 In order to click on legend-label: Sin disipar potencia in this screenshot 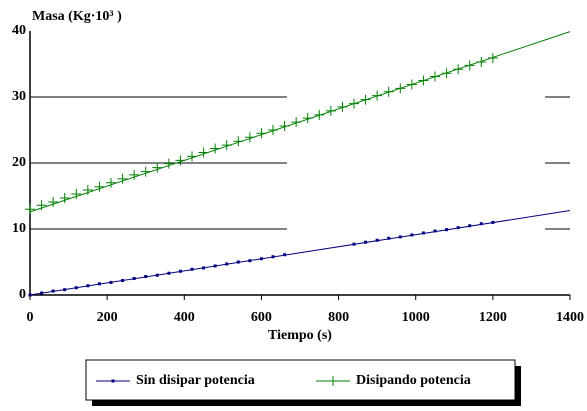, I will do `click(195, 380)`.